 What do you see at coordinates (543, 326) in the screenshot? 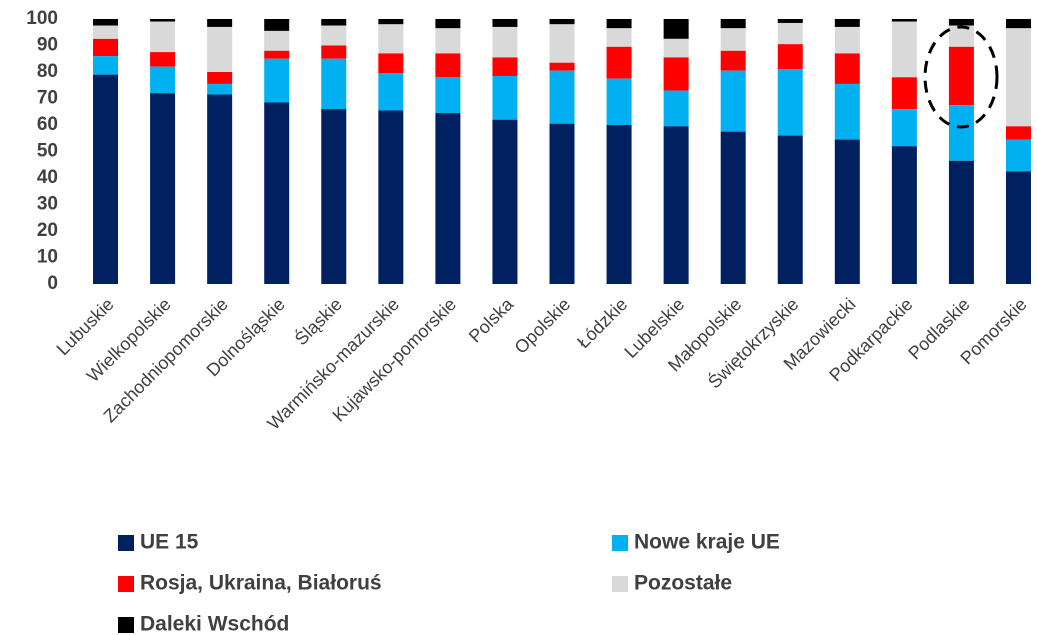
I see `x-tick-label: Opolskie` at bounding box center [543, 326].